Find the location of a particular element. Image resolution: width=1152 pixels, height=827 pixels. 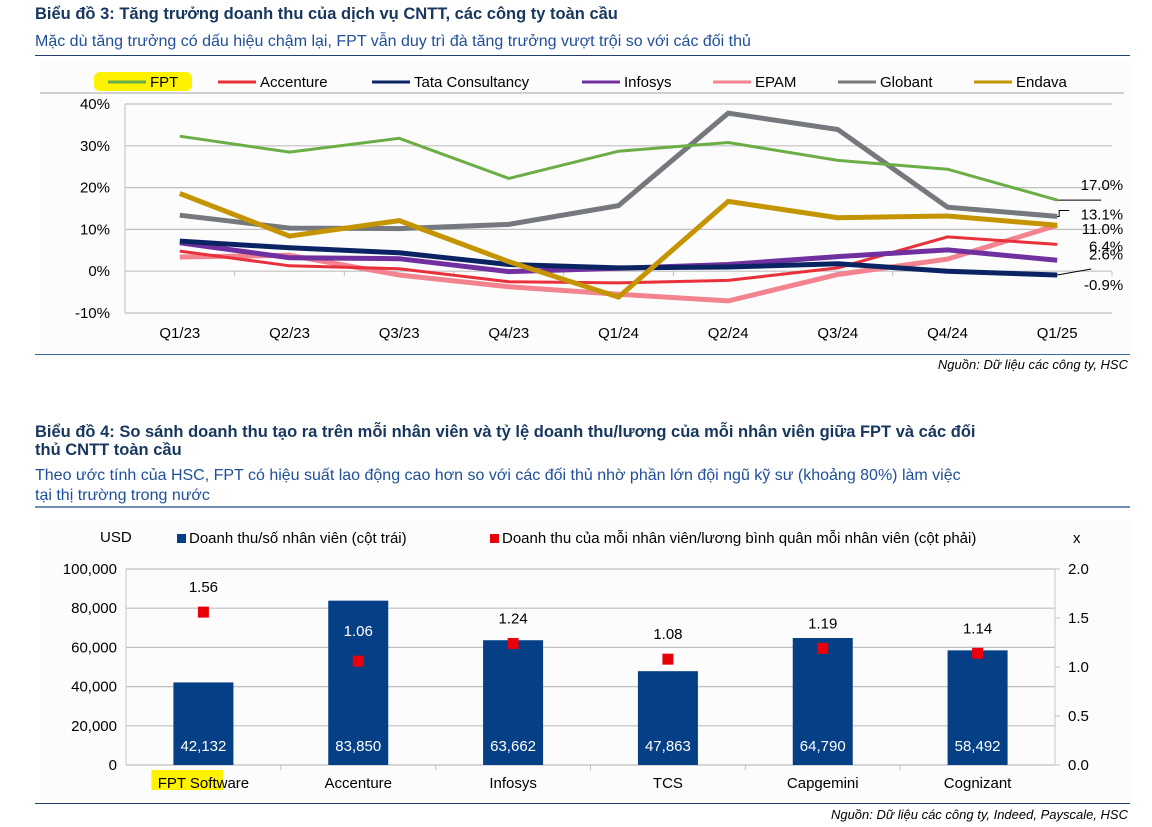

chart3-y-axis: -10% 0% 10% 20% 30% 40% is located at coordinates (92, 209).